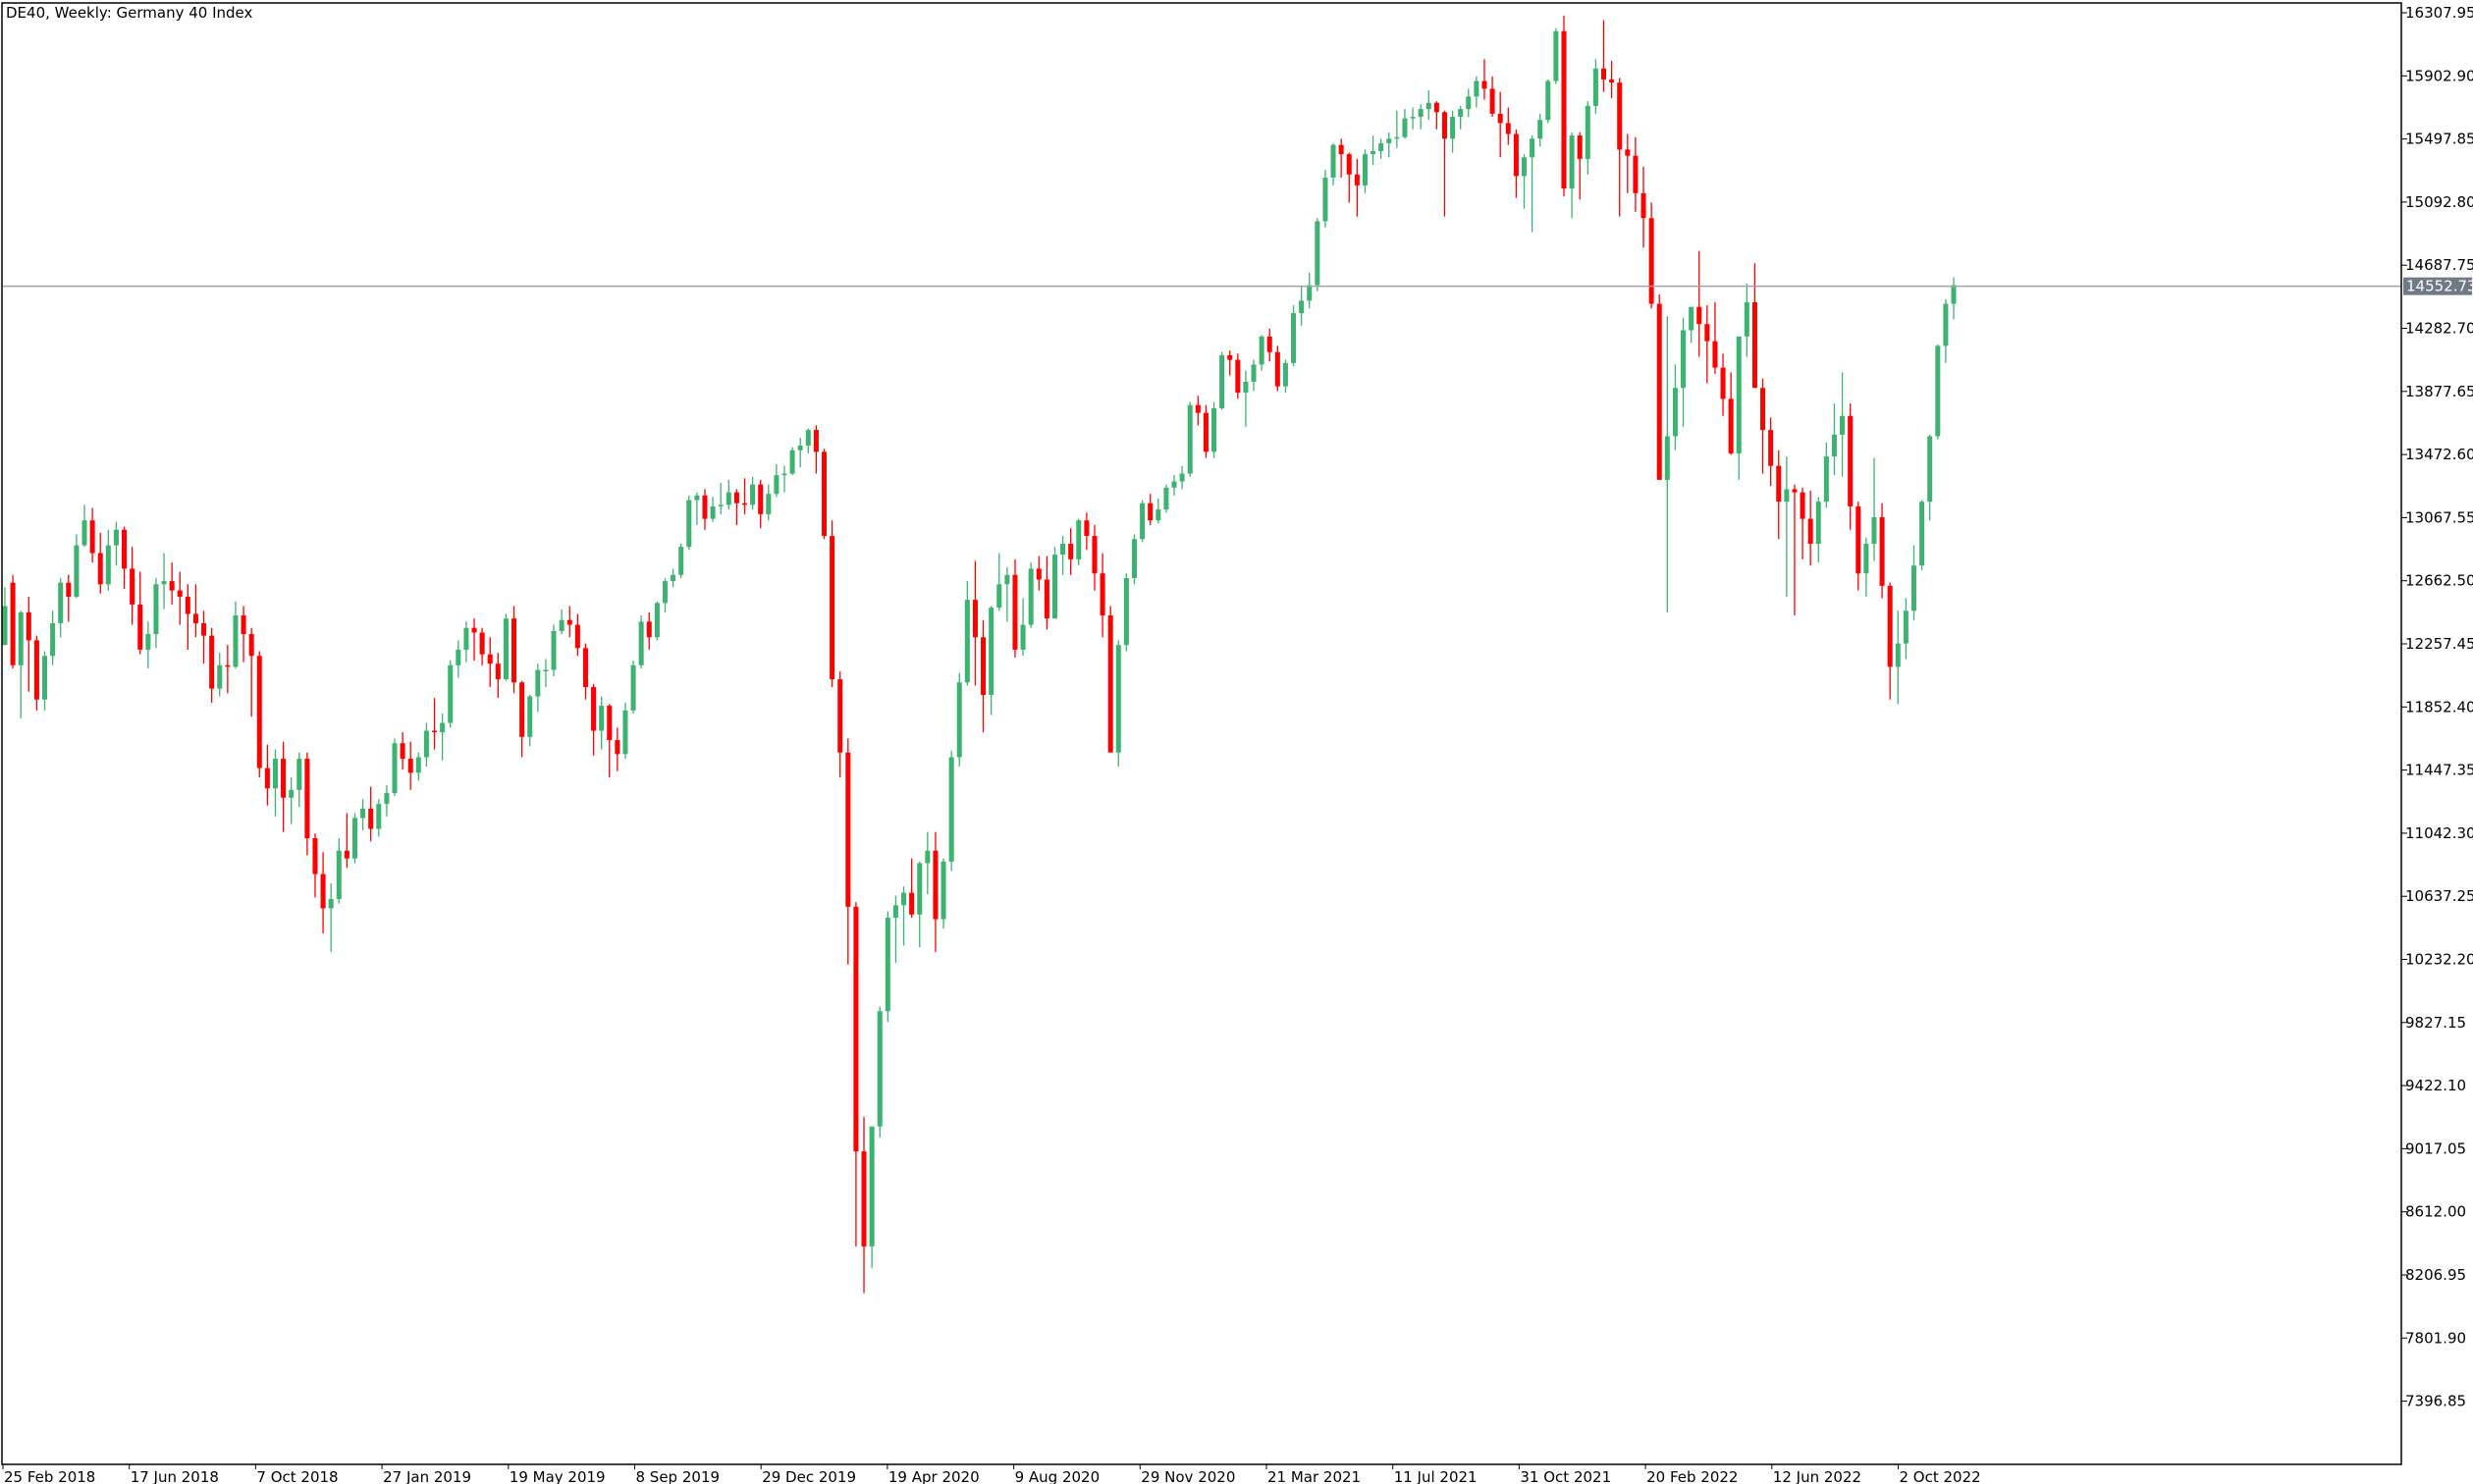 Image resolution: width=2473 pixels, height=1484 pixels. I want to click on y-tick-label: 8206.95, so click(2435, 1275).